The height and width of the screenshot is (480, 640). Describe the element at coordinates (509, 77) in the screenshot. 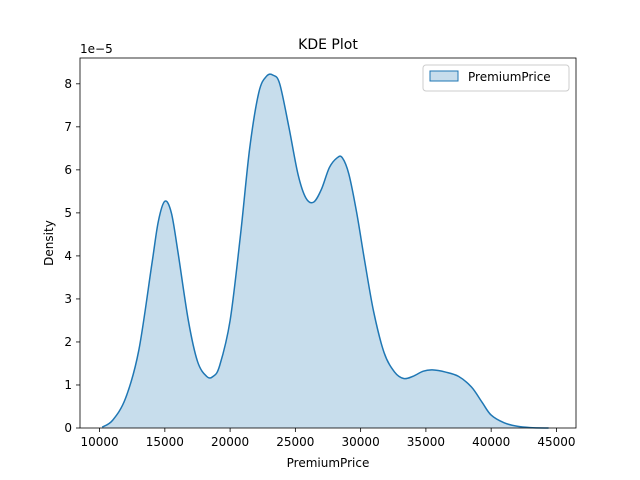

I see `legend-label: PremiumPrice` at that location.